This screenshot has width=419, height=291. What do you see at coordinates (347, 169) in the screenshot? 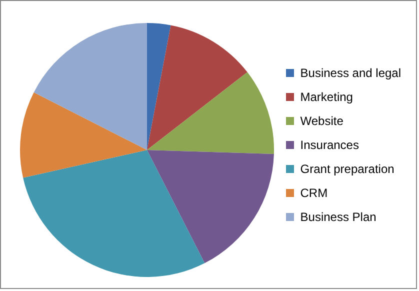
I see `legend-label: Grant preparation` at bounding box center [347, 169].